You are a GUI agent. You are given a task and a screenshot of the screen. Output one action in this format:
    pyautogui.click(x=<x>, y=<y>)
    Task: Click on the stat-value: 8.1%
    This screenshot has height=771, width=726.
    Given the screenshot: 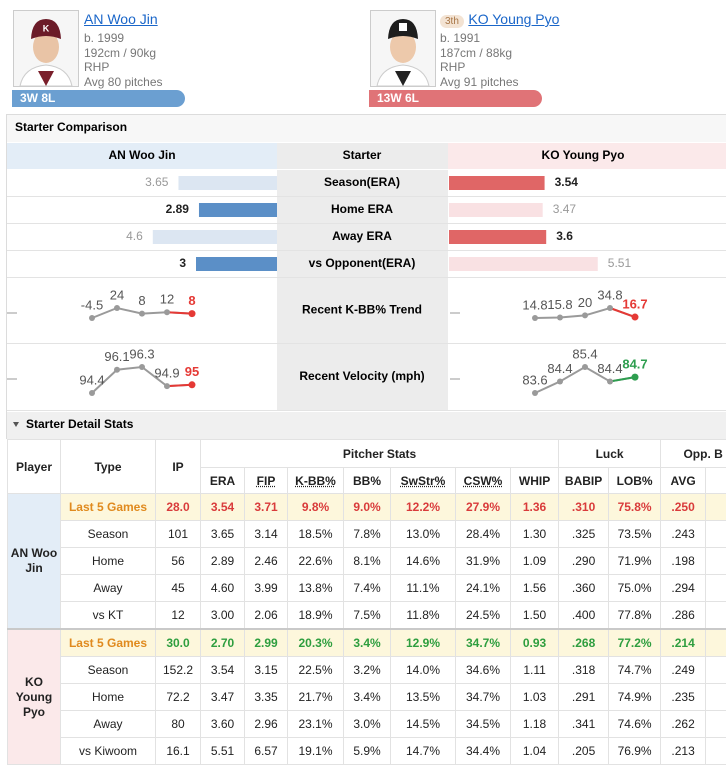 What is the action you would take?
    pyautogui.click(x=367, y=561)
    